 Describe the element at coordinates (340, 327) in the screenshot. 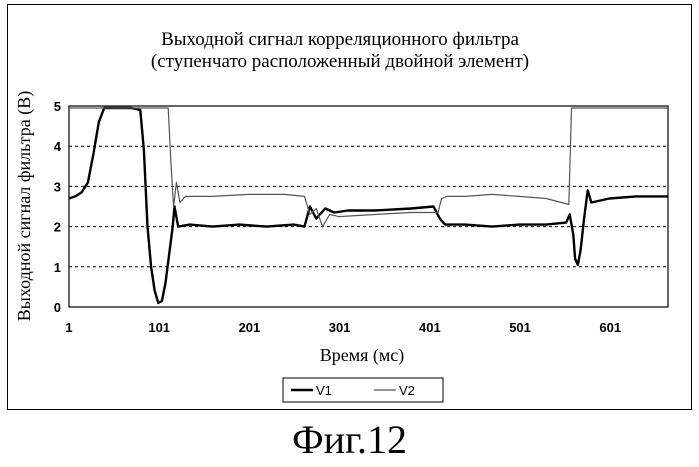

I see `x-tick-label: 301` at that location.